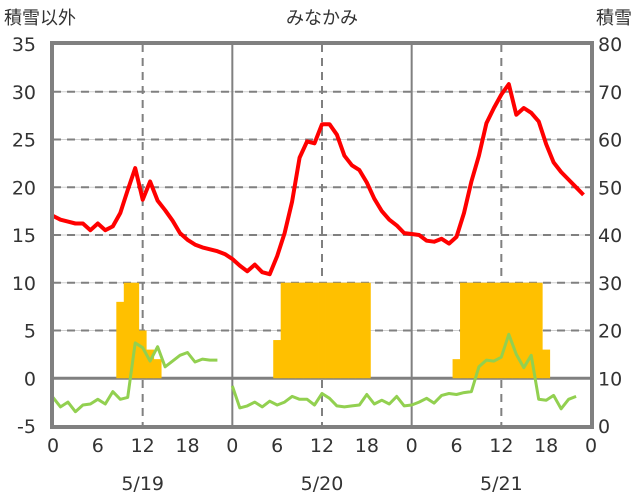 This screenshot has height=501, width=636. I want to click on y-tick-left: 15, so click(24, 236).